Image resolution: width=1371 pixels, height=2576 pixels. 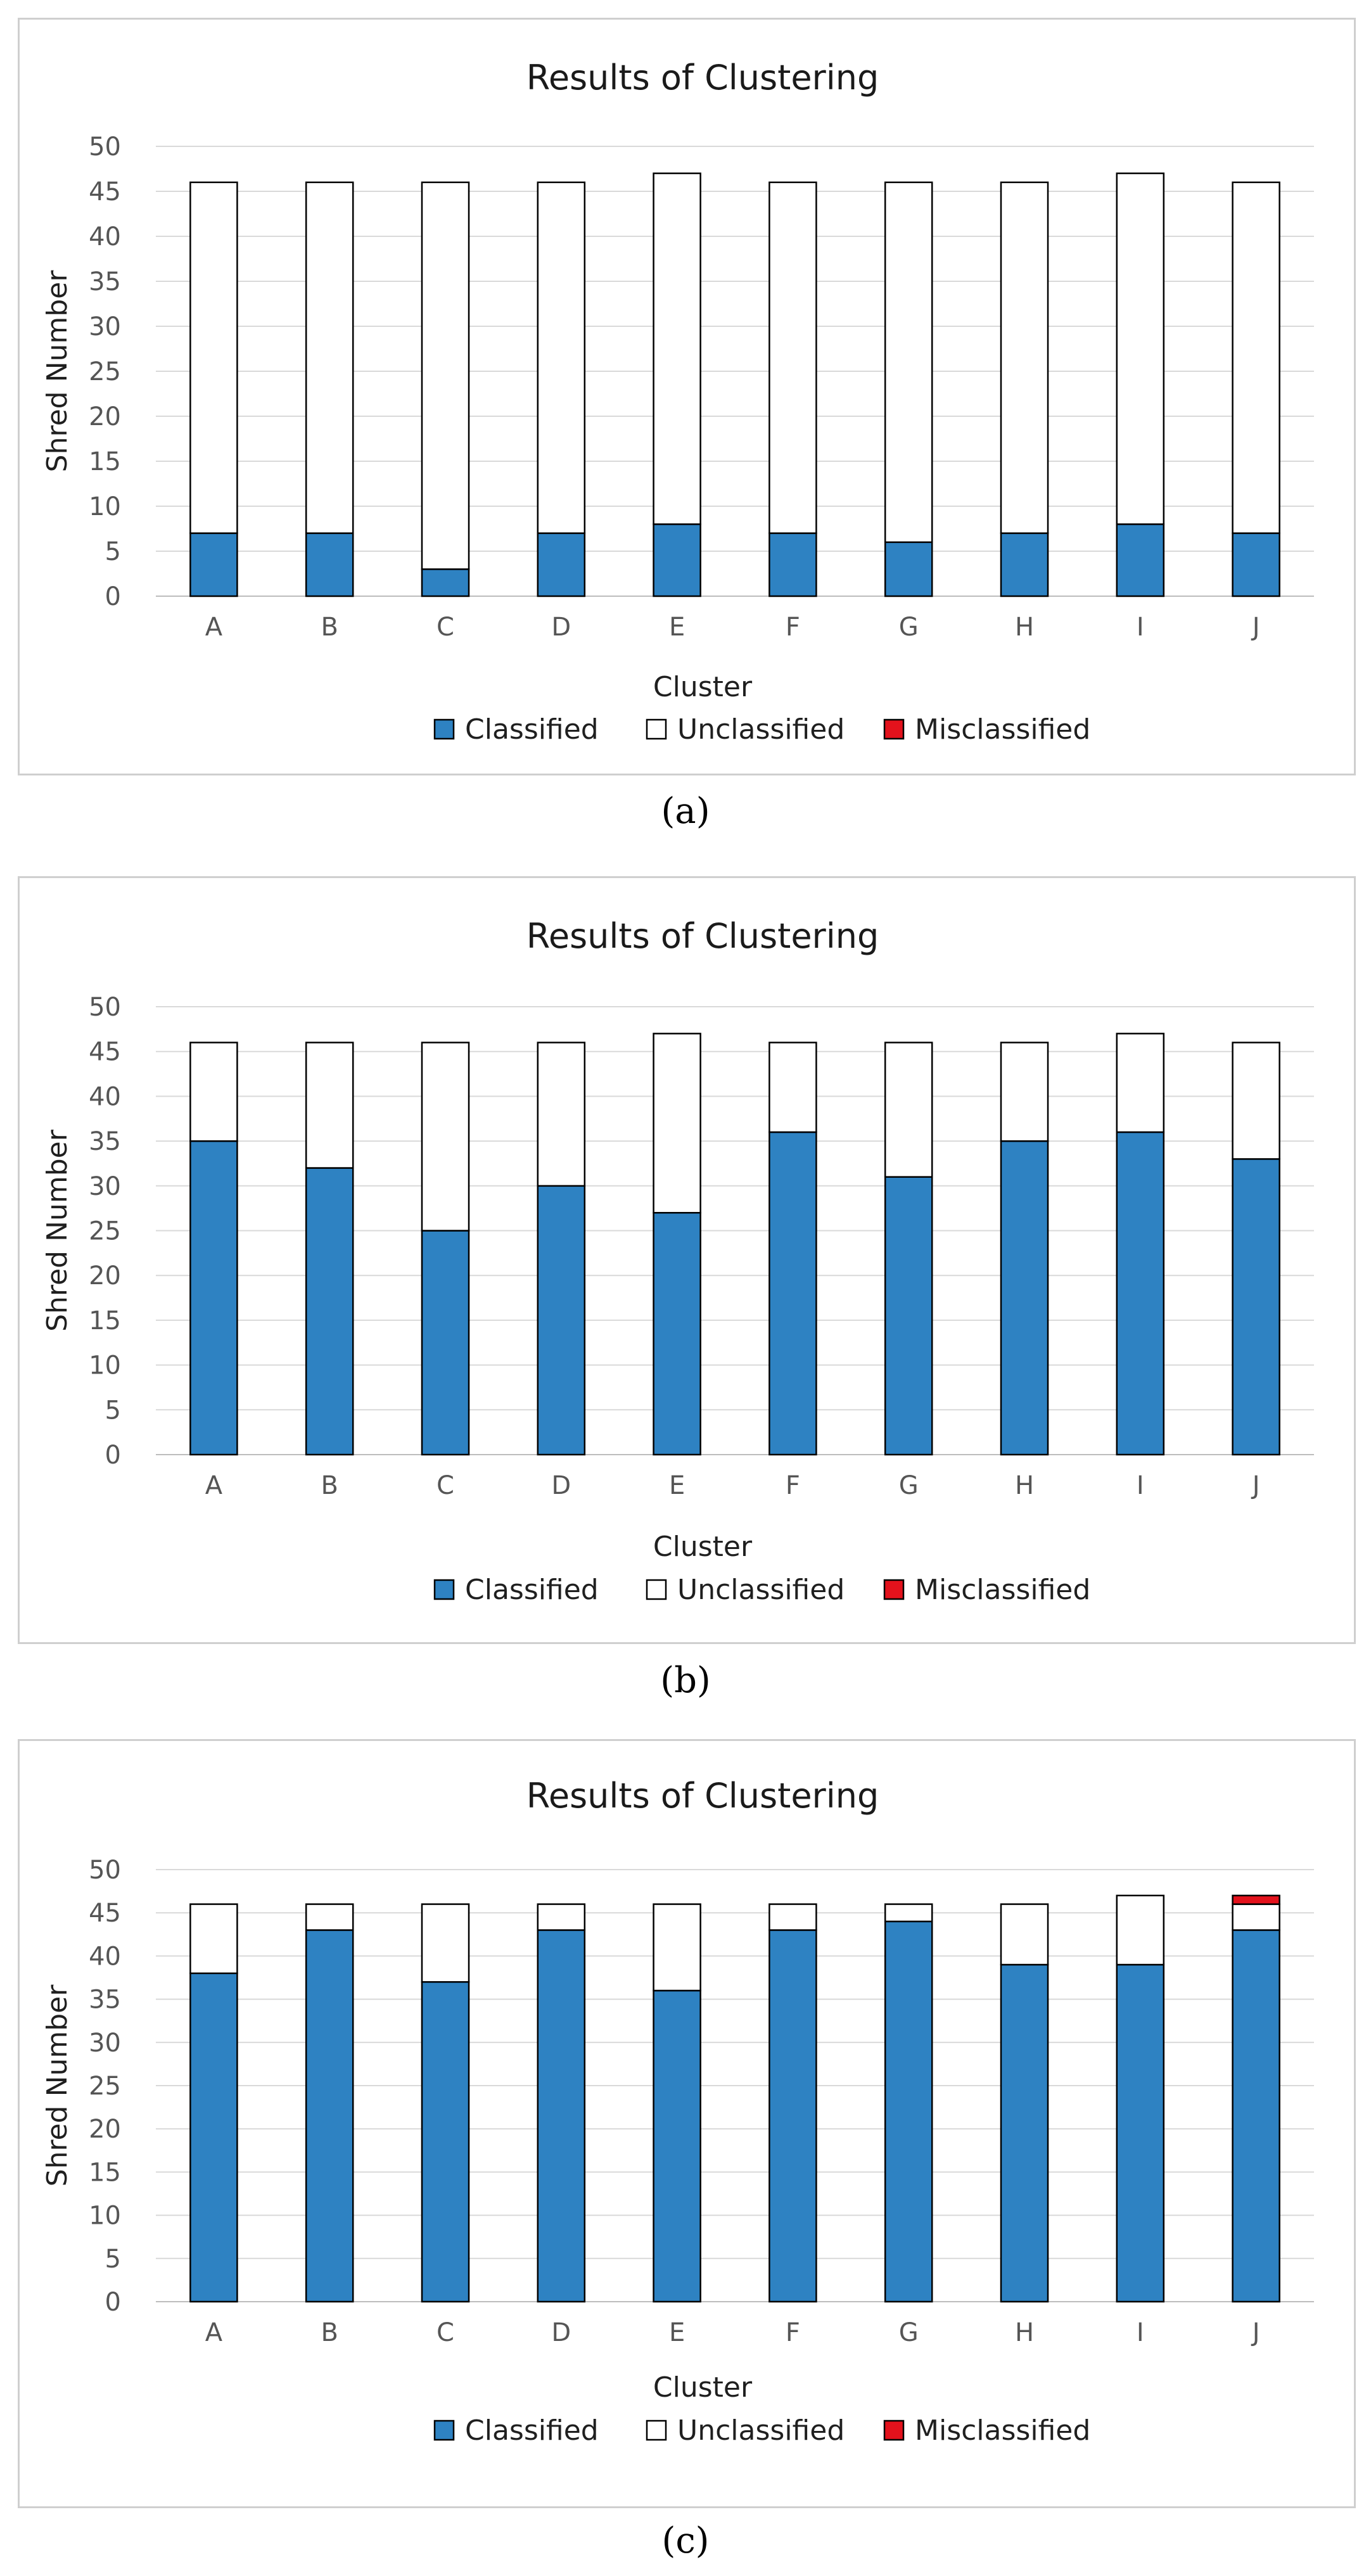 What do you see at coordinates (1024, 1486) in the screenshot?
I see `x-tick-label-b-H: H` at bounding box center [1024, 1486].